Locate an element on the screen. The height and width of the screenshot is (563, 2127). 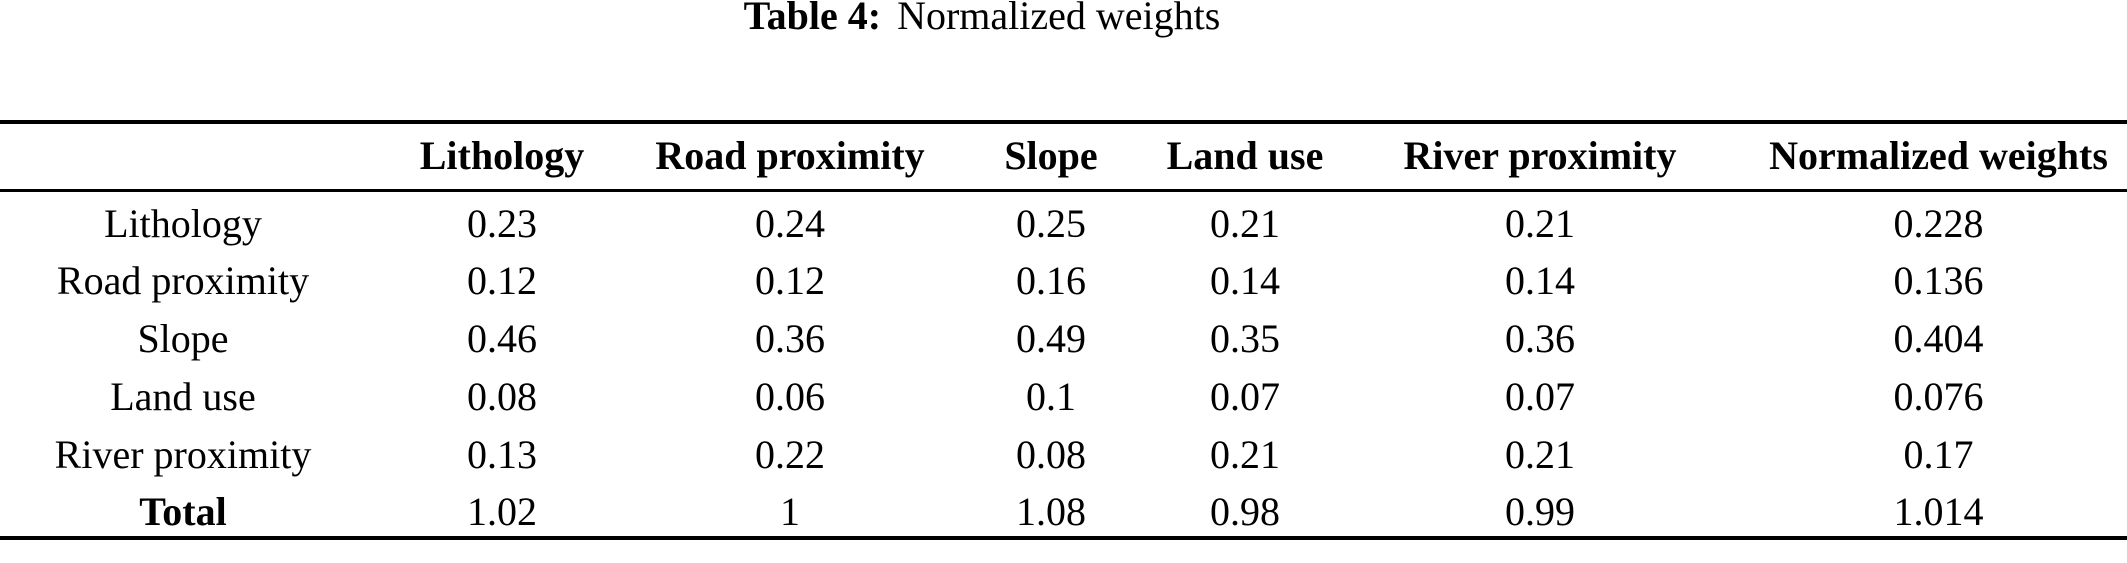
table-row-land-use: Land use 0.08 0.06 0.1 0.07 0.07 0.076 is located at coordinates (1063, 393).